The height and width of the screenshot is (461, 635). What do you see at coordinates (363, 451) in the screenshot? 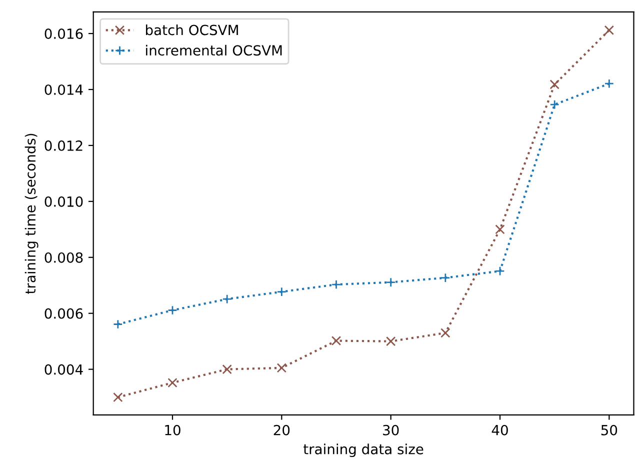
I see `x-axis-title: training data size` at bounding box center [363, 451].